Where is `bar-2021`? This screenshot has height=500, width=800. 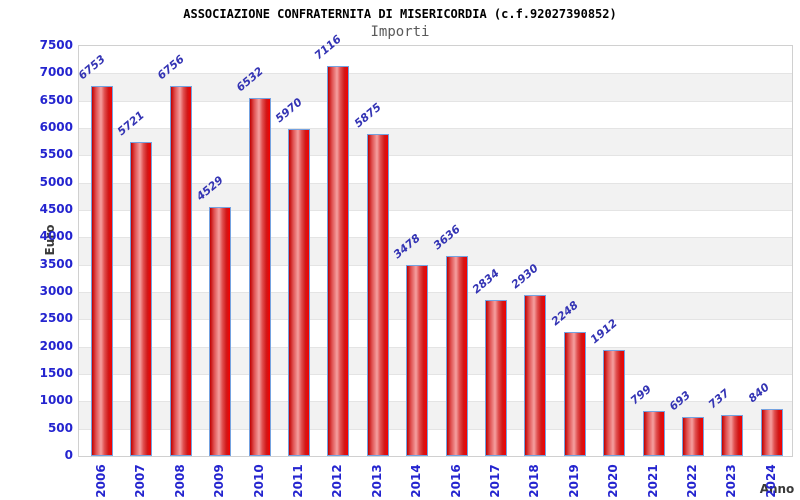 bar-2021 is located at coordinates (653, 433).